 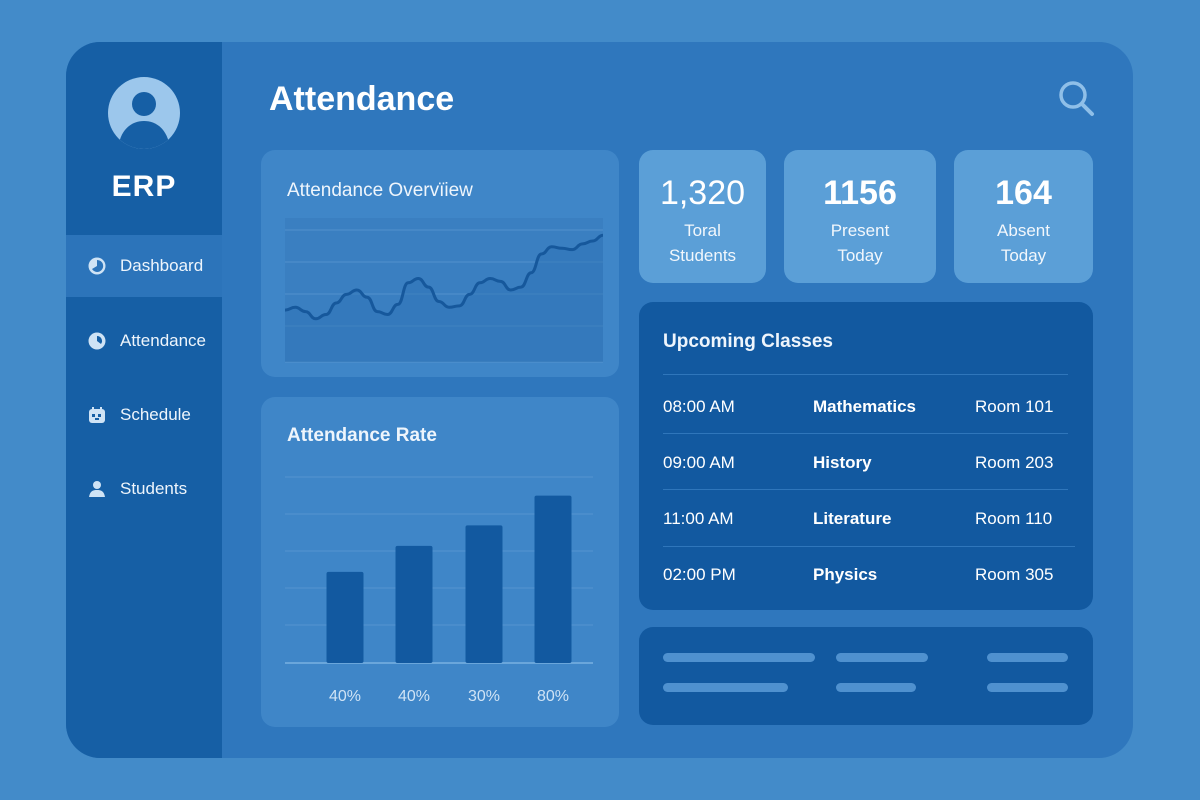 I want to click on schedule-icon, so click(x=97, y=415).